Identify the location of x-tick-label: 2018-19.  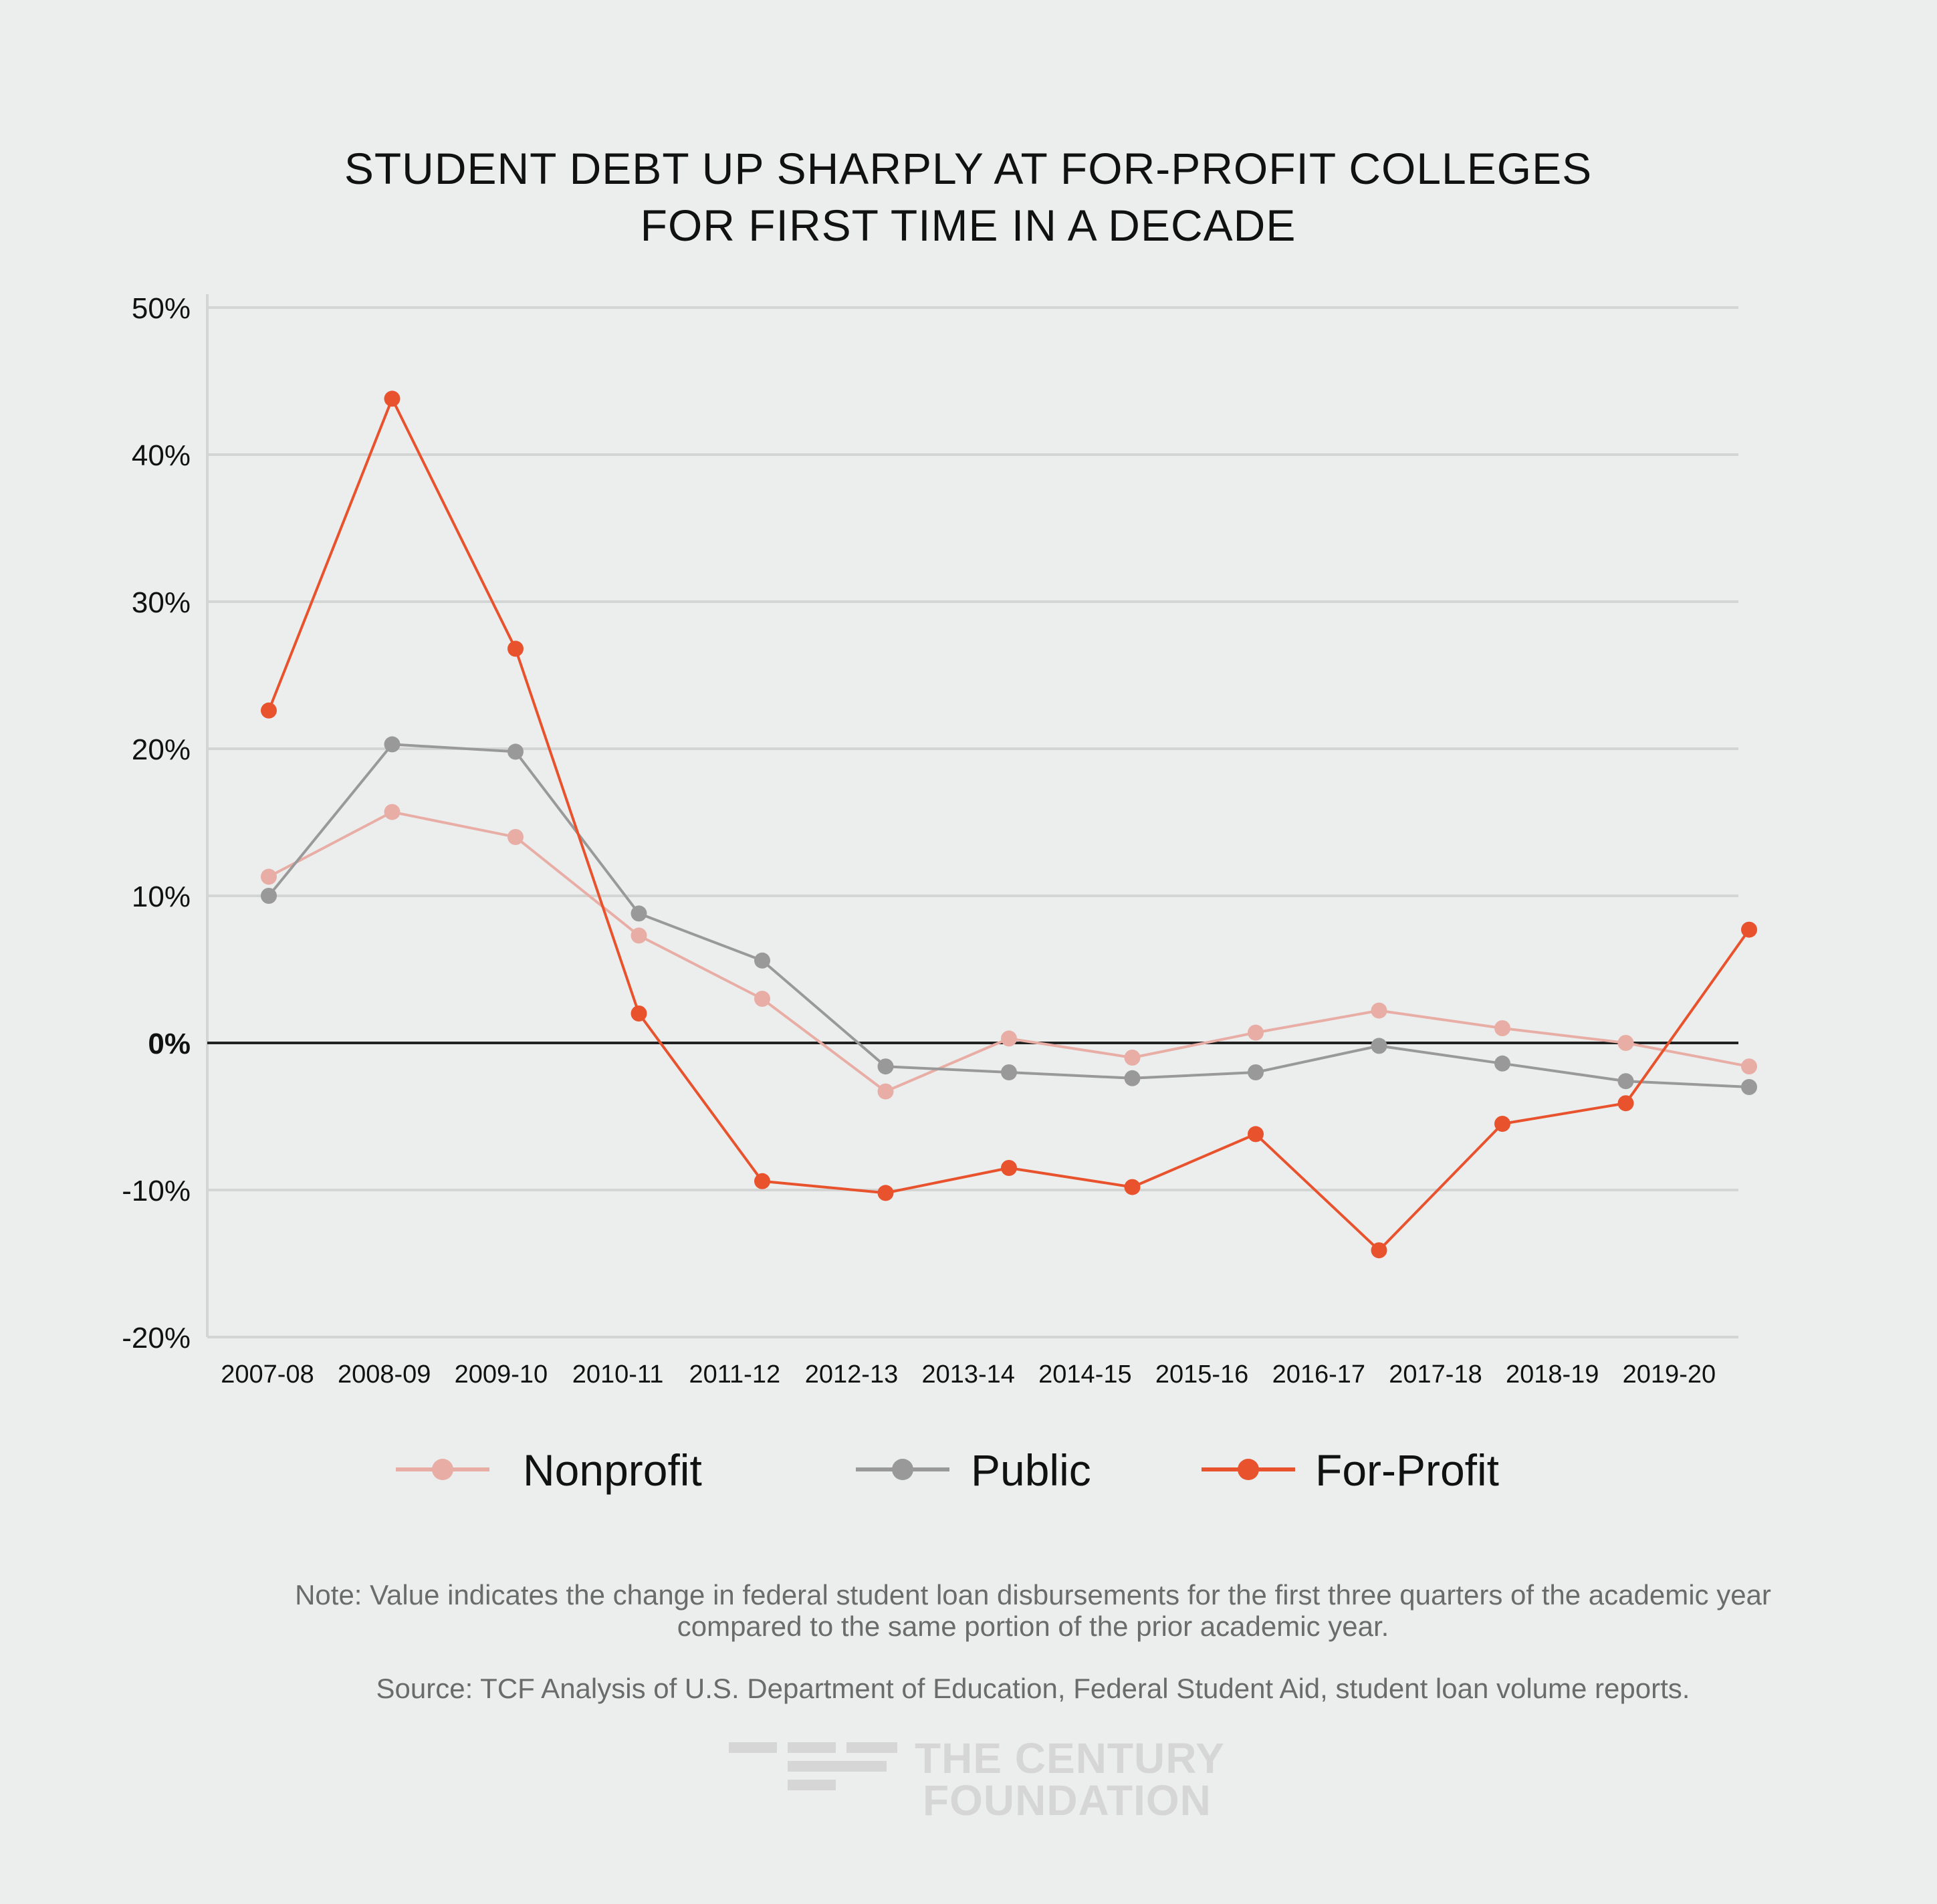
(1553, 1374).